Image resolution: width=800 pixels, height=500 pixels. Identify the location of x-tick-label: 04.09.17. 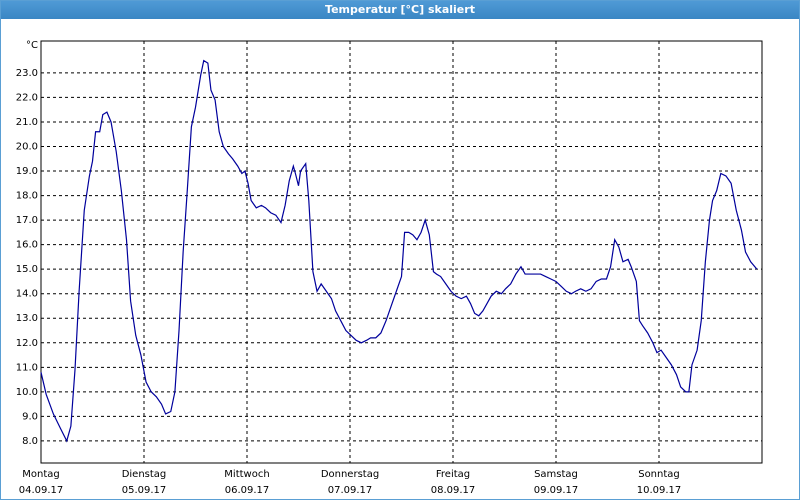
(41, 490).